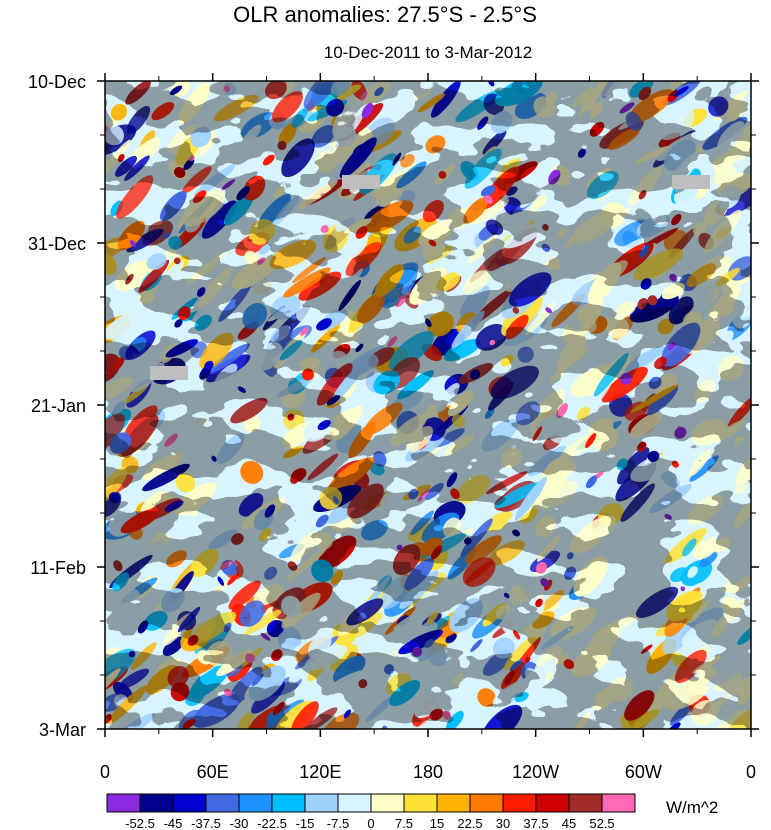 The width and height of the screenshot is (771, 830). I want to click on x-tick-label: 60W, so click(643, 772).